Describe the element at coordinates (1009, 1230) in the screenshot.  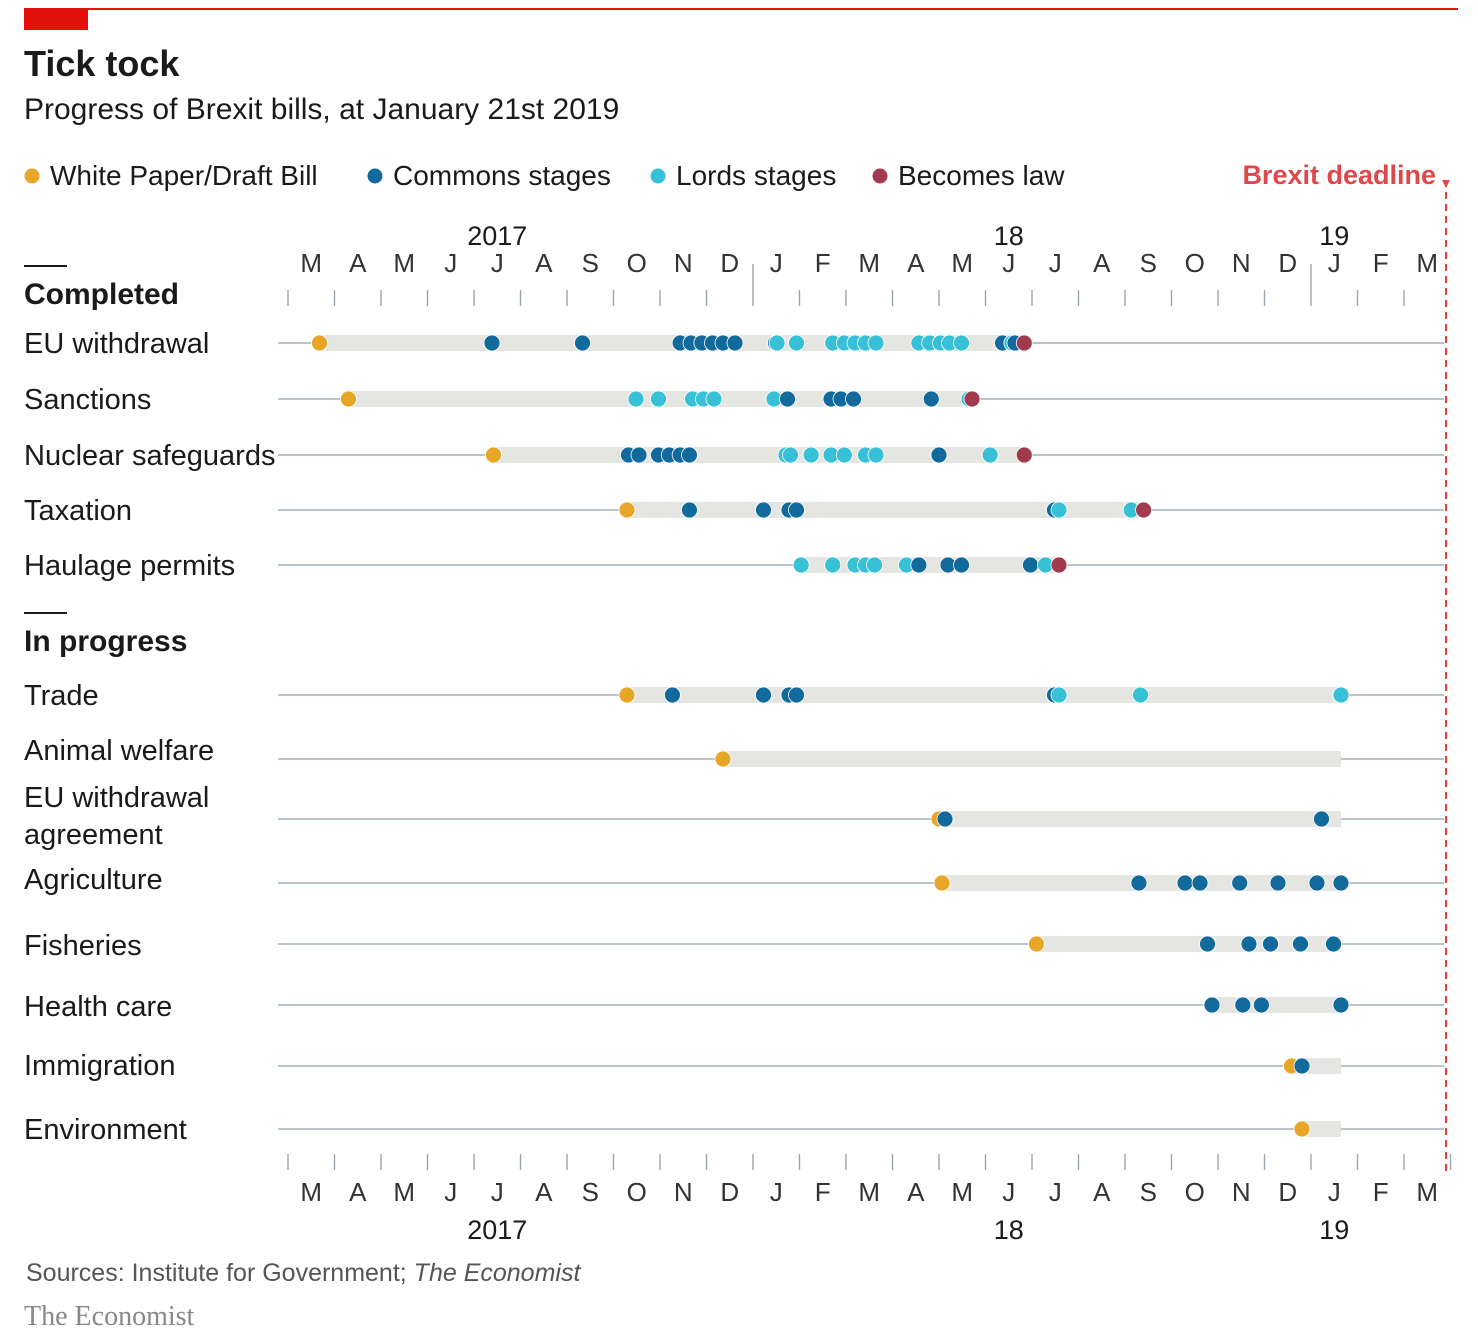
I see `bottom-year-label: 18` at that location.